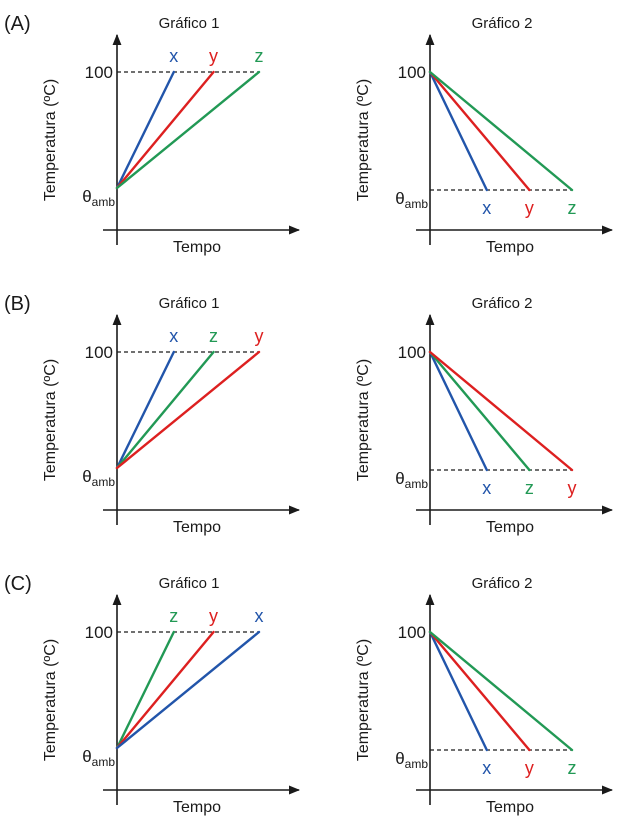 The height and width of the screenshot is (823, 623). I want to click on chart-2-2: Gráfico 2 Tempo Temperatura (ºC) 100 θamb x z y, so click(484, 415).